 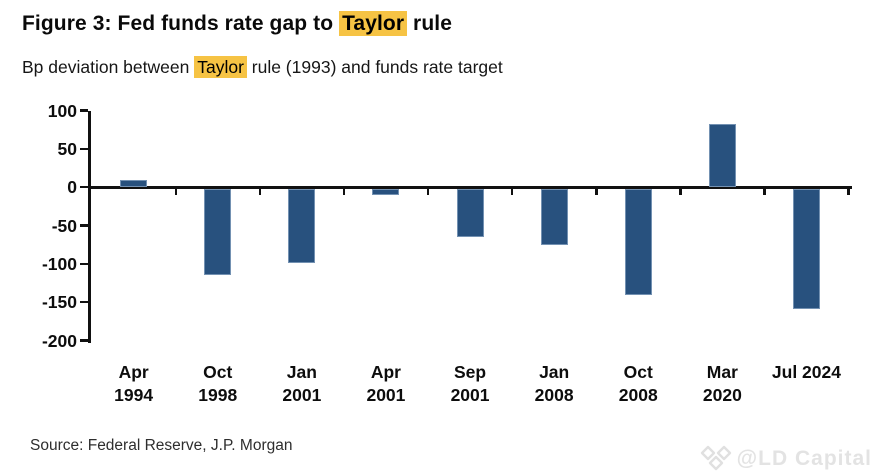 What do you see at coordinates (722, 156) in the screenshot?
I see `bar-mar-2020` at bounding box center [722, 156].